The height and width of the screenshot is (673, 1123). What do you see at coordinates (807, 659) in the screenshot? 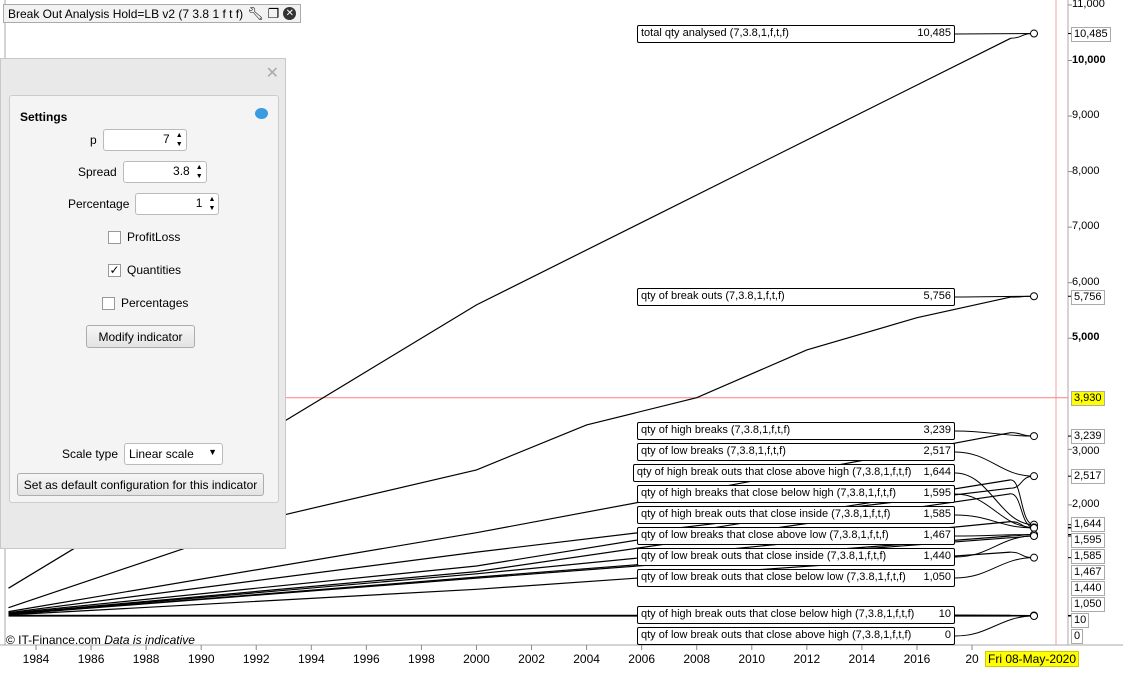
I see `x-tick-label: 2012` at bounding box center [807, 659].